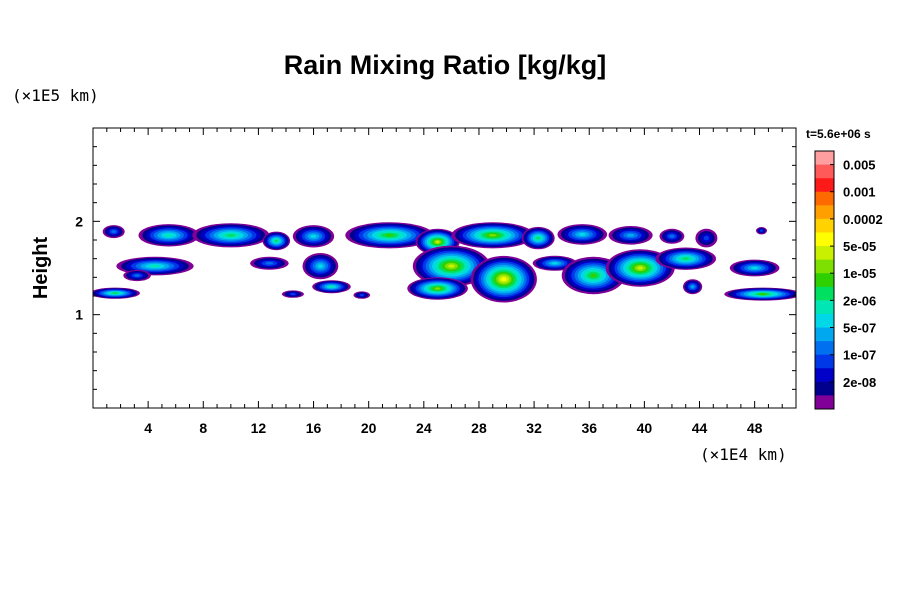 The height and width of the screenshot is (600, 900). What do you see at coordinates (743, 454) in the screenshot?
I see `x-unit-label: (×1E4 km)` at bounding box center [743, 454].